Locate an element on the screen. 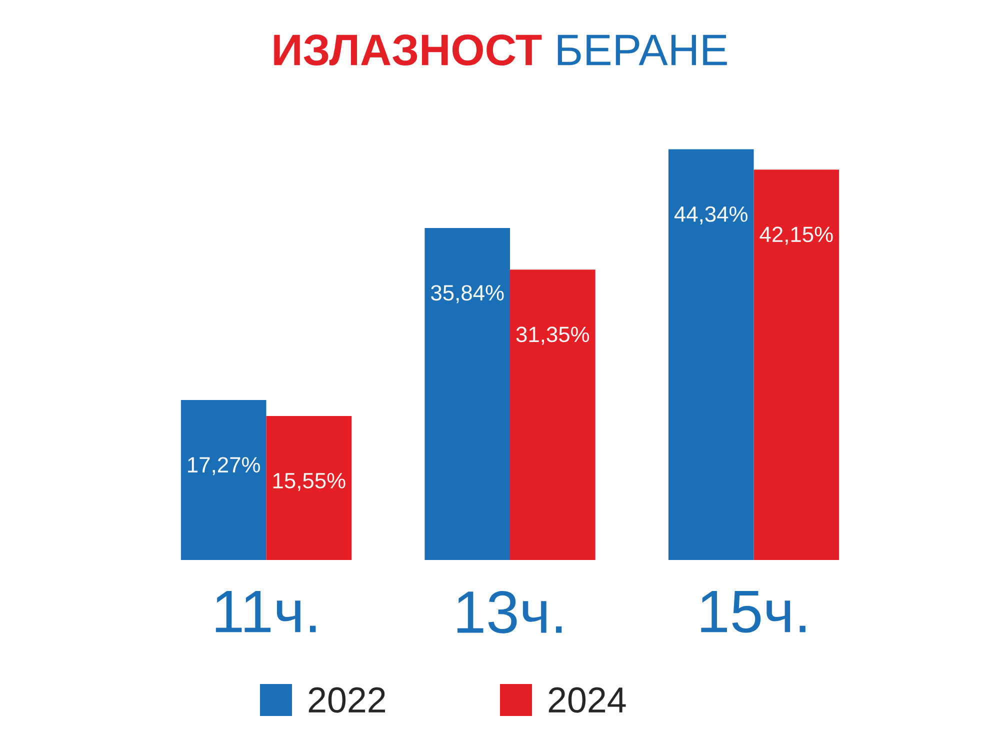 The width and height of the screenshot is (1000, 750). x-tick-label: 15ч. is located at coordinates (753, 612).